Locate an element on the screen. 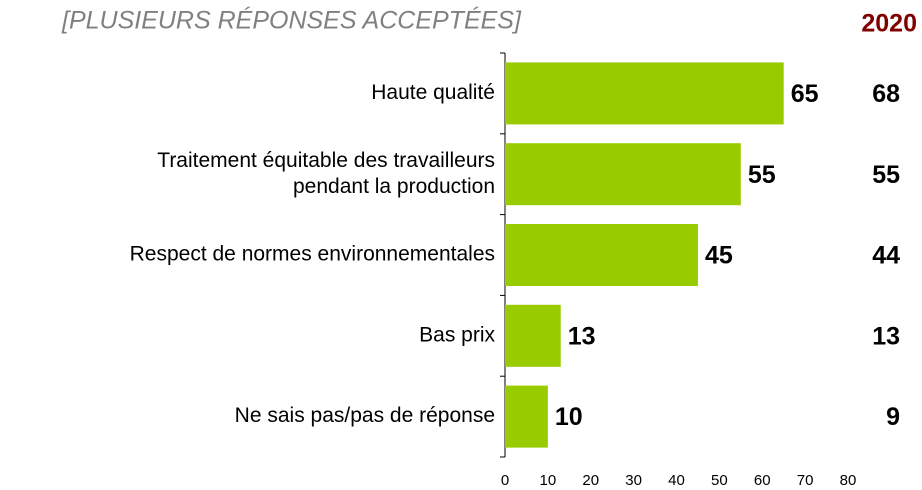 The image size is (922, 490). x-tick-label: 50 is located at coordinates (719, 480).